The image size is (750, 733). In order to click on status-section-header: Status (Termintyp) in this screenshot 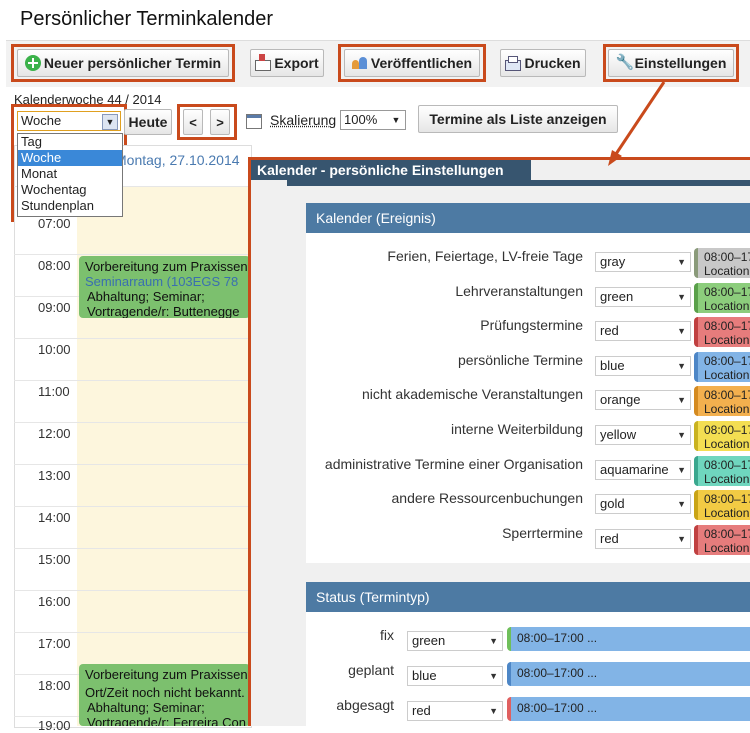, I will do `click(528, 597)`.